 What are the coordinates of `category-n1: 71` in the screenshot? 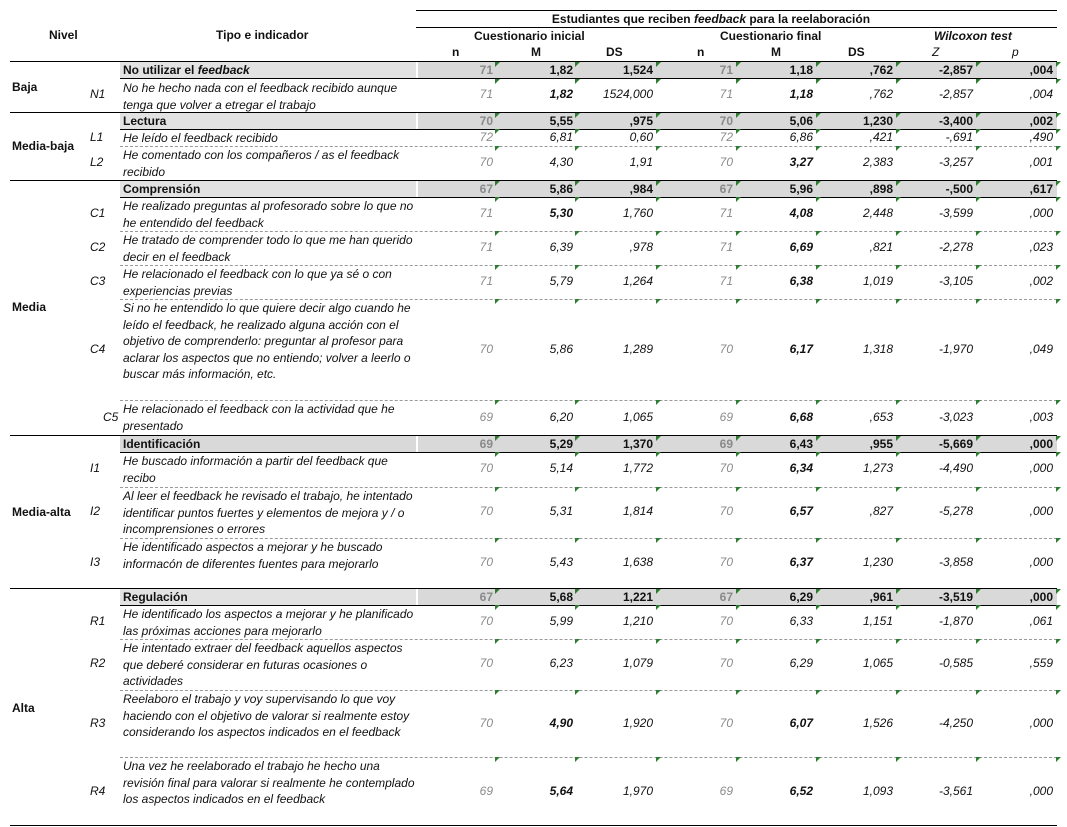 It's located at (486, 70).